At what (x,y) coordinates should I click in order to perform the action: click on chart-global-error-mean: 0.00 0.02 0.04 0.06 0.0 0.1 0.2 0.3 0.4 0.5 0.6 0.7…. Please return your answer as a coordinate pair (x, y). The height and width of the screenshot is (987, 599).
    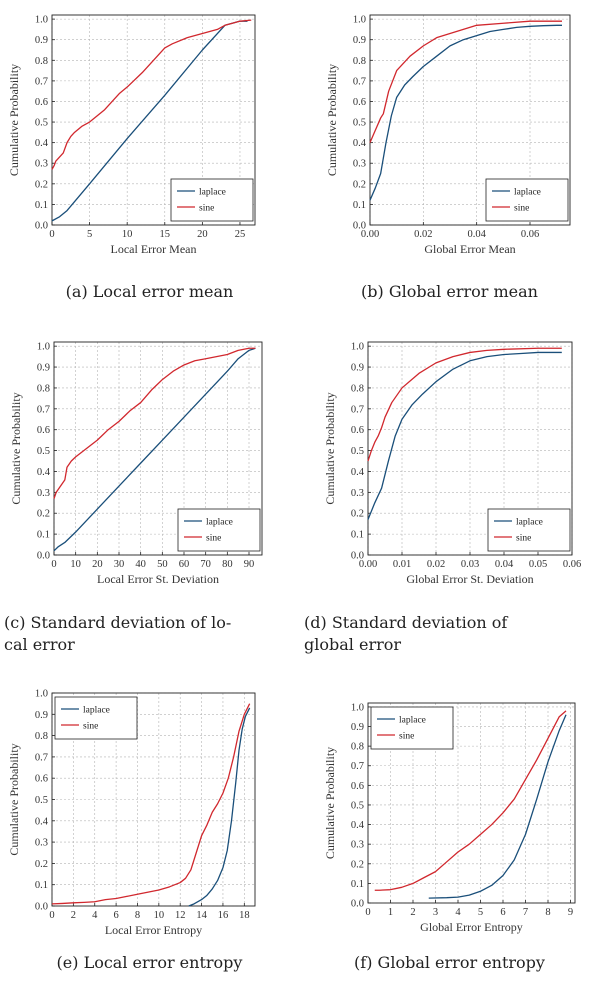
    Looking at the image, I should click on (448, 135).